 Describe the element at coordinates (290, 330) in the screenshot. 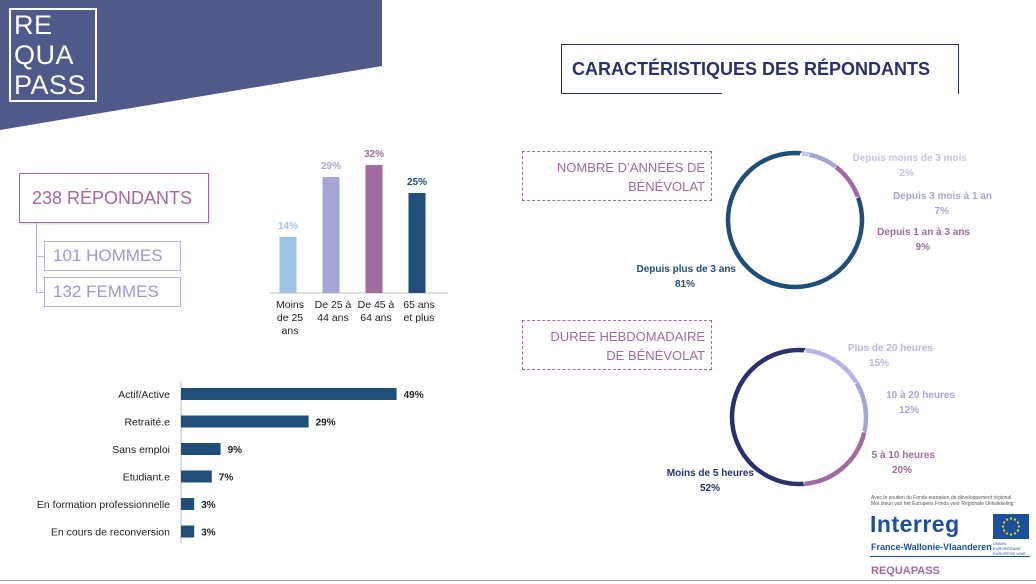

I see `tick-label: ans` at that location.